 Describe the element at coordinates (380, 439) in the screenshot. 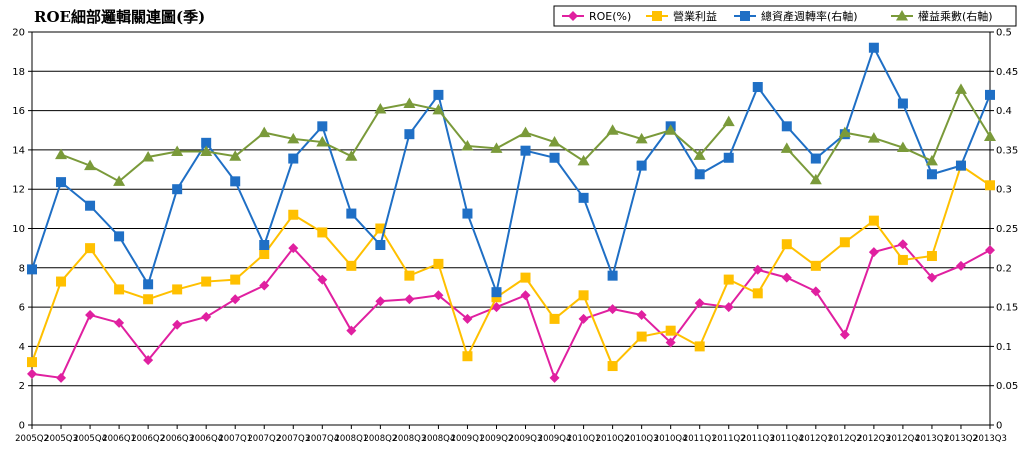

I see `x-tick-label: 2008Q2` at that location.